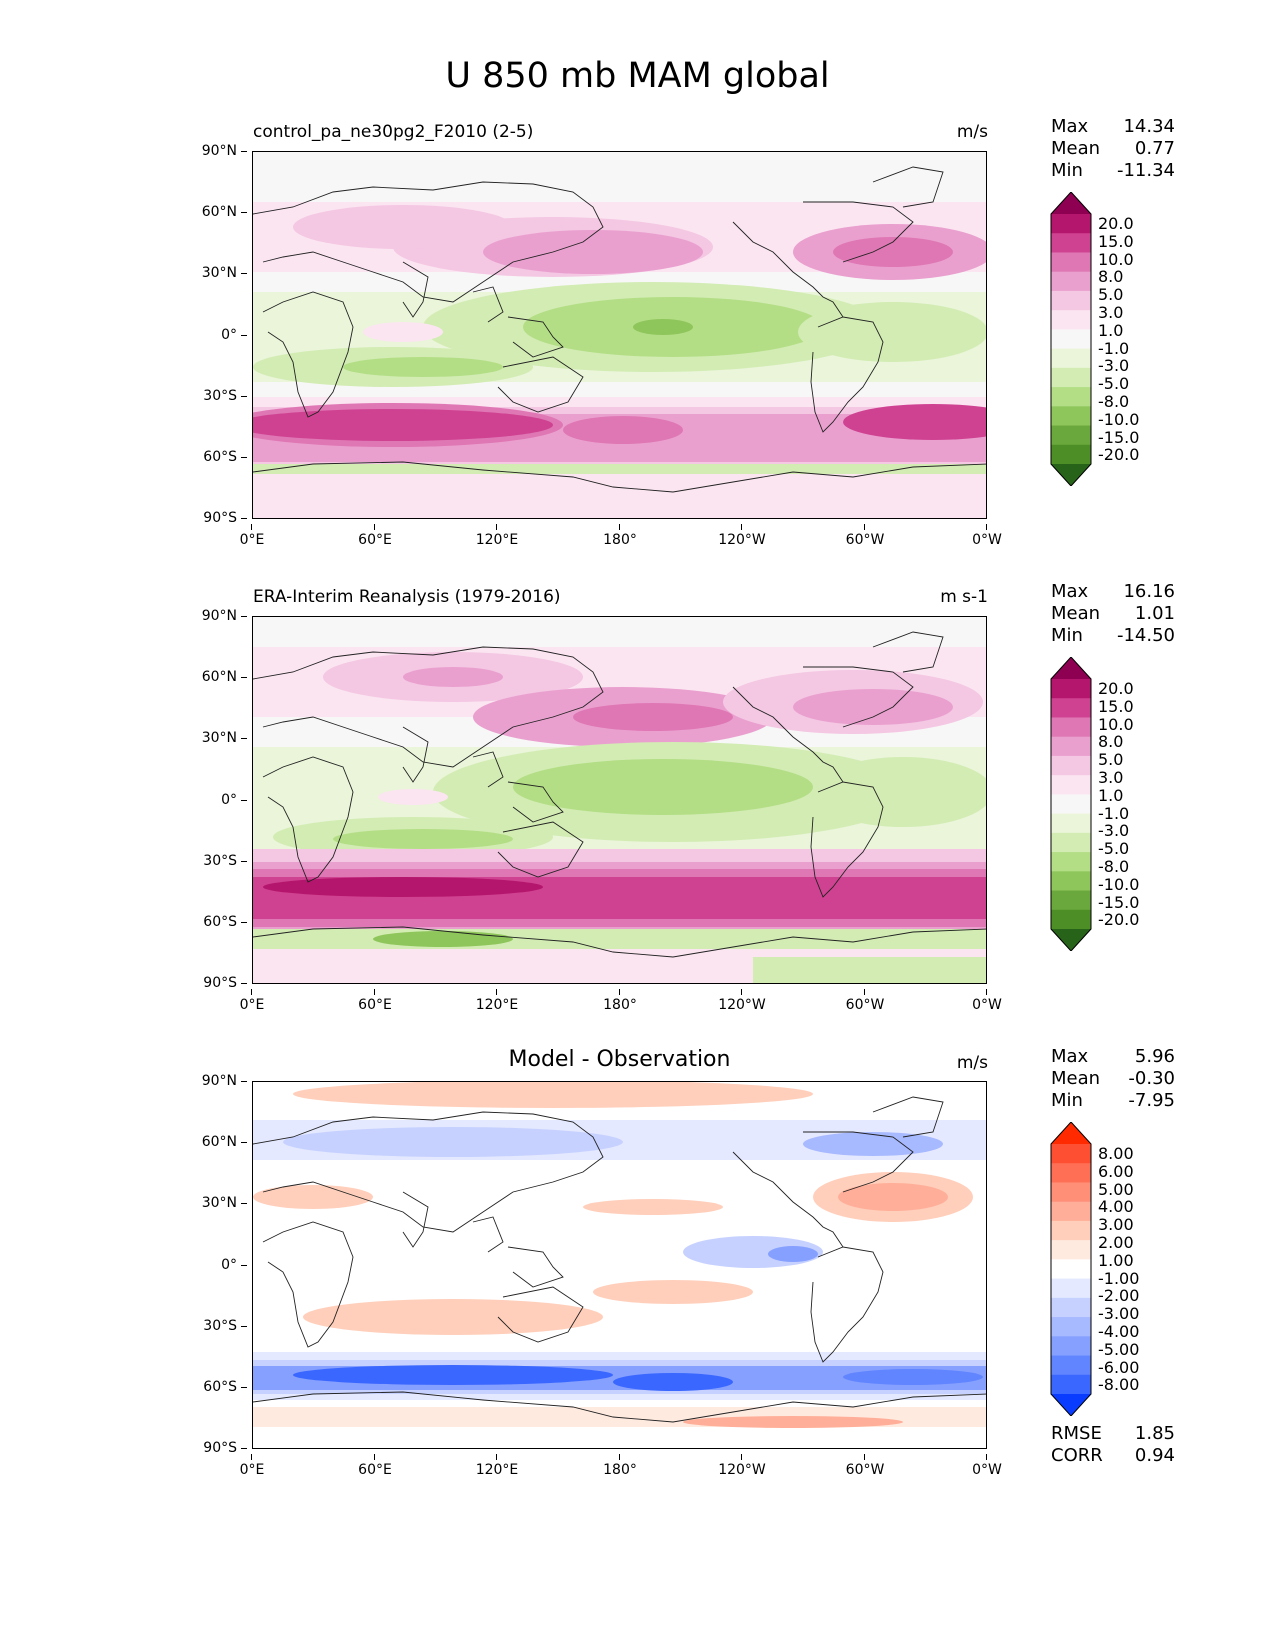  Describe the element at coordinates (1116, 1153) in the screenshot. I see `colorbar-label: 8.00` at that location.